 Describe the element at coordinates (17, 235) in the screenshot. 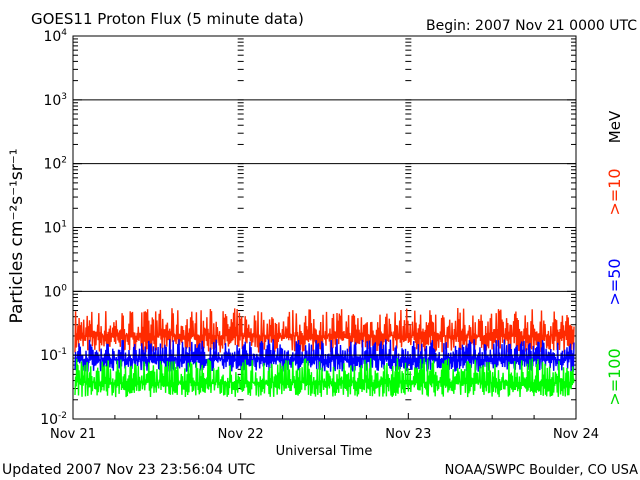

I see `y-axis-label: Particles cm⁻²s⁻¹sr⁻¹` at that location.